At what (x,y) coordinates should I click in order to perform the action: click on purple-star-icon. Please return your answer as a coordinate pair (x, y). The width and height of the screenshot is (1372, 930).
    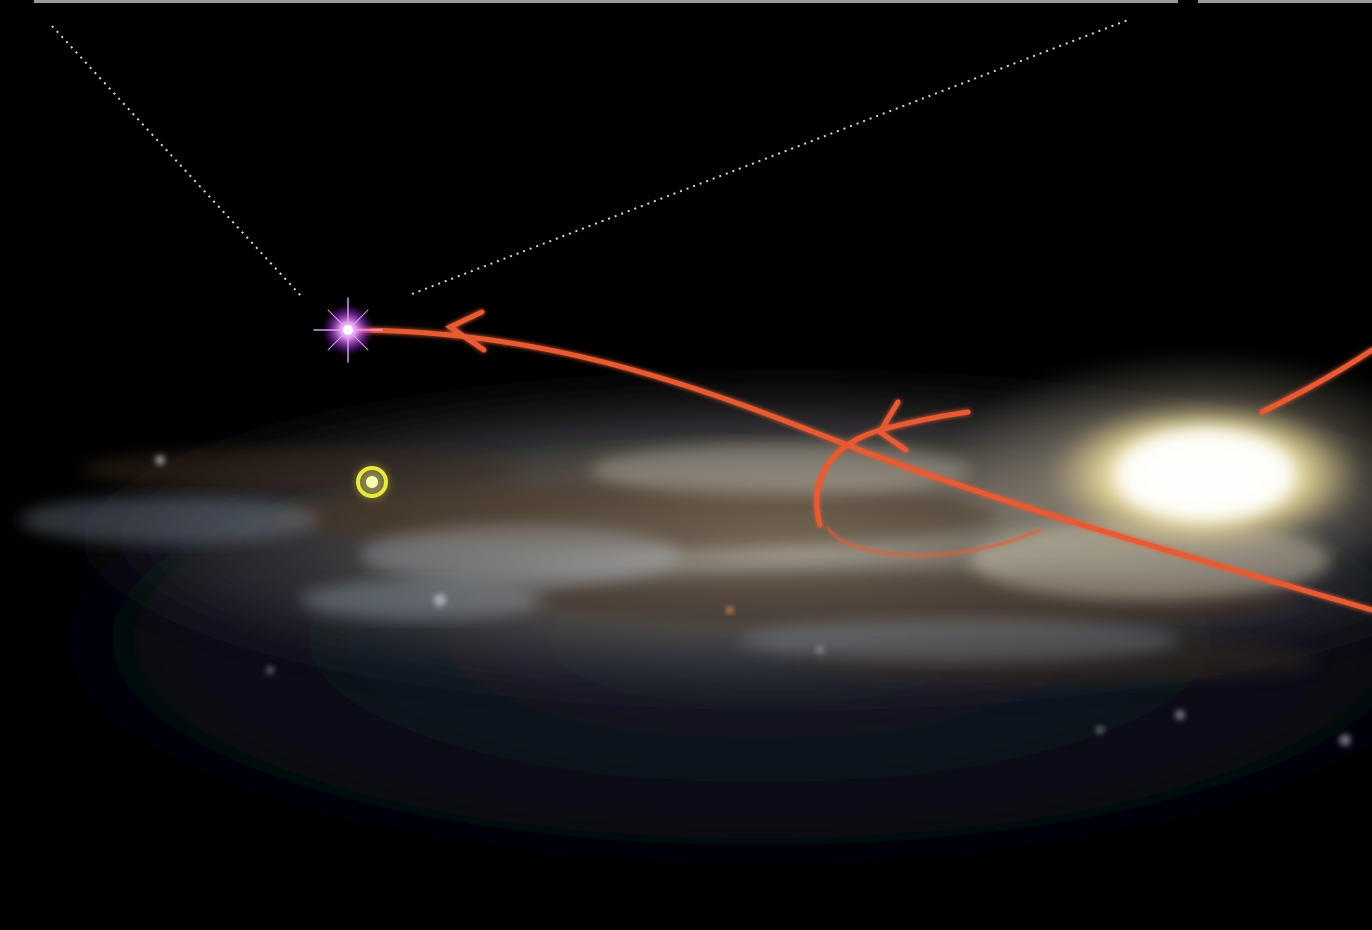
    Looking at the image, I should click on (348, 330).